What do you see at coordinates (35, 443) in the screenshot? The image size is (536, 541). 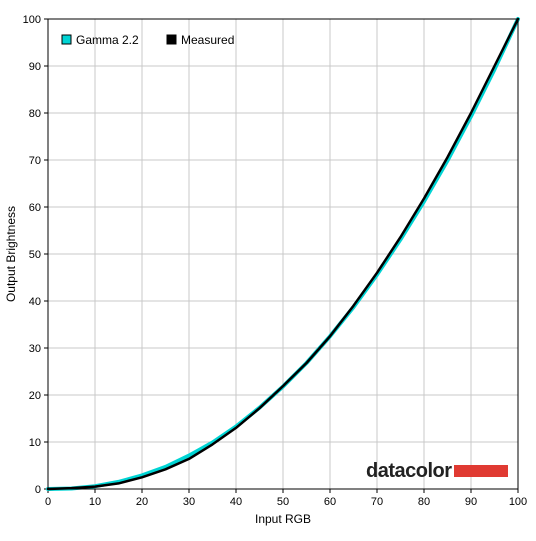 I see `y-tick-label: 10` at bounding box center [35, 443].